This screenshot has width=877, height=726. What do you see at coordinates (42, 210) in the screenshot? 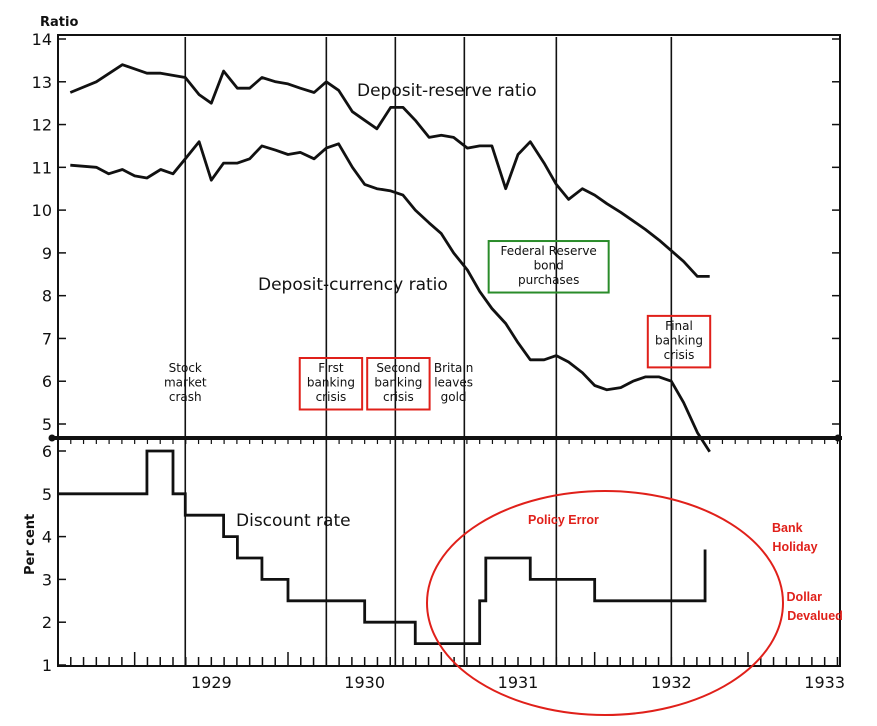
I see `ratio-tick-label-10: 10` at bounding box center [42, 210].